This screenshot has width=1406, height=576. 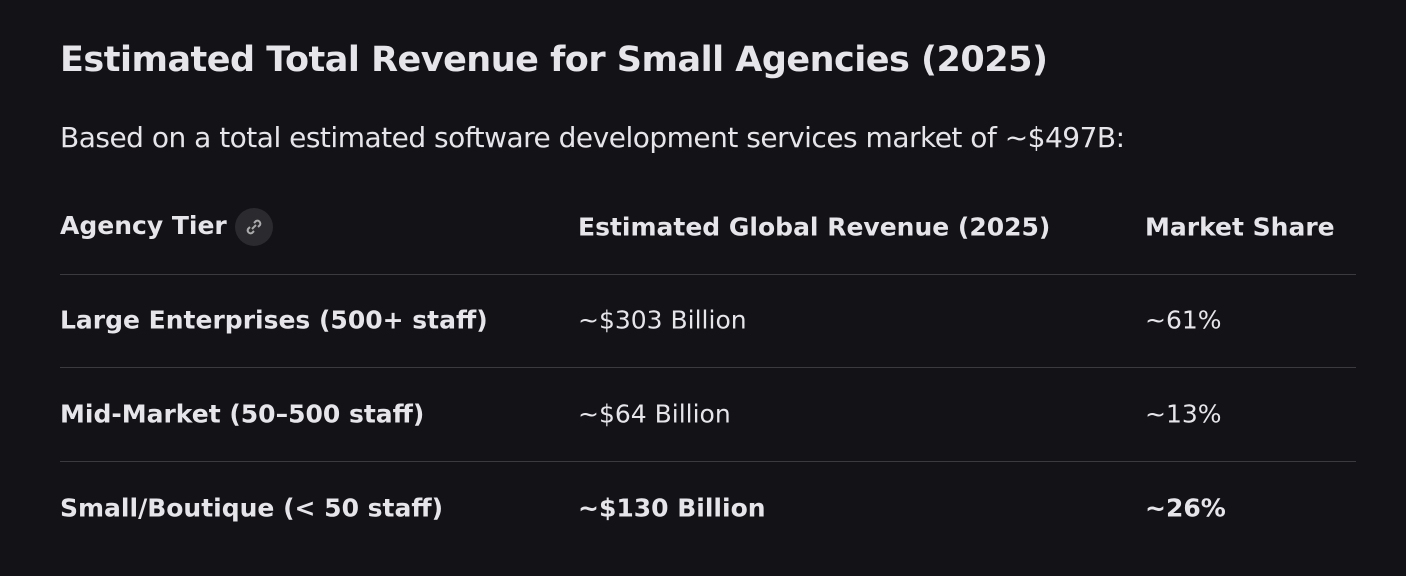 What do you see at coordinates (662, 320) in the screenshot?
I see `cell: ~$303 Billion` at bounding box center [662, 320].